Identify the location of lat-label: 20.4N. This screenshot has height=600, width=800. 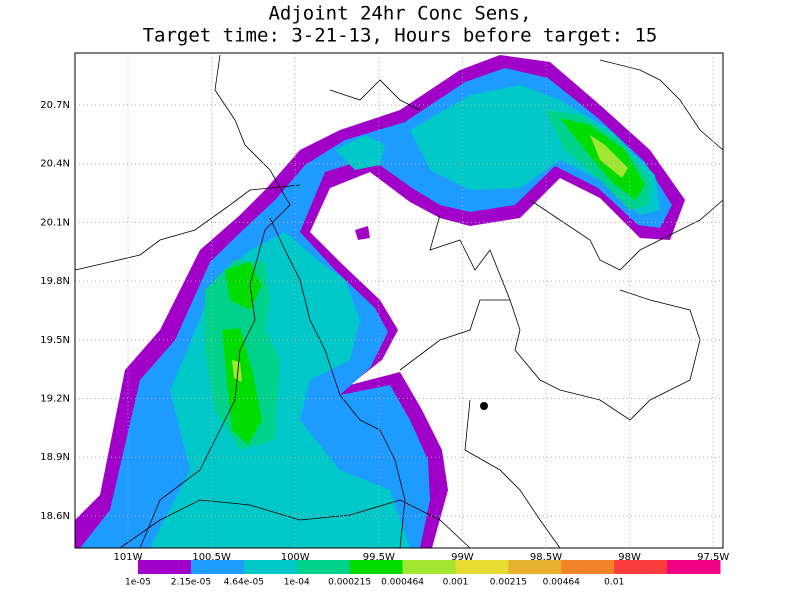
(55, 164).